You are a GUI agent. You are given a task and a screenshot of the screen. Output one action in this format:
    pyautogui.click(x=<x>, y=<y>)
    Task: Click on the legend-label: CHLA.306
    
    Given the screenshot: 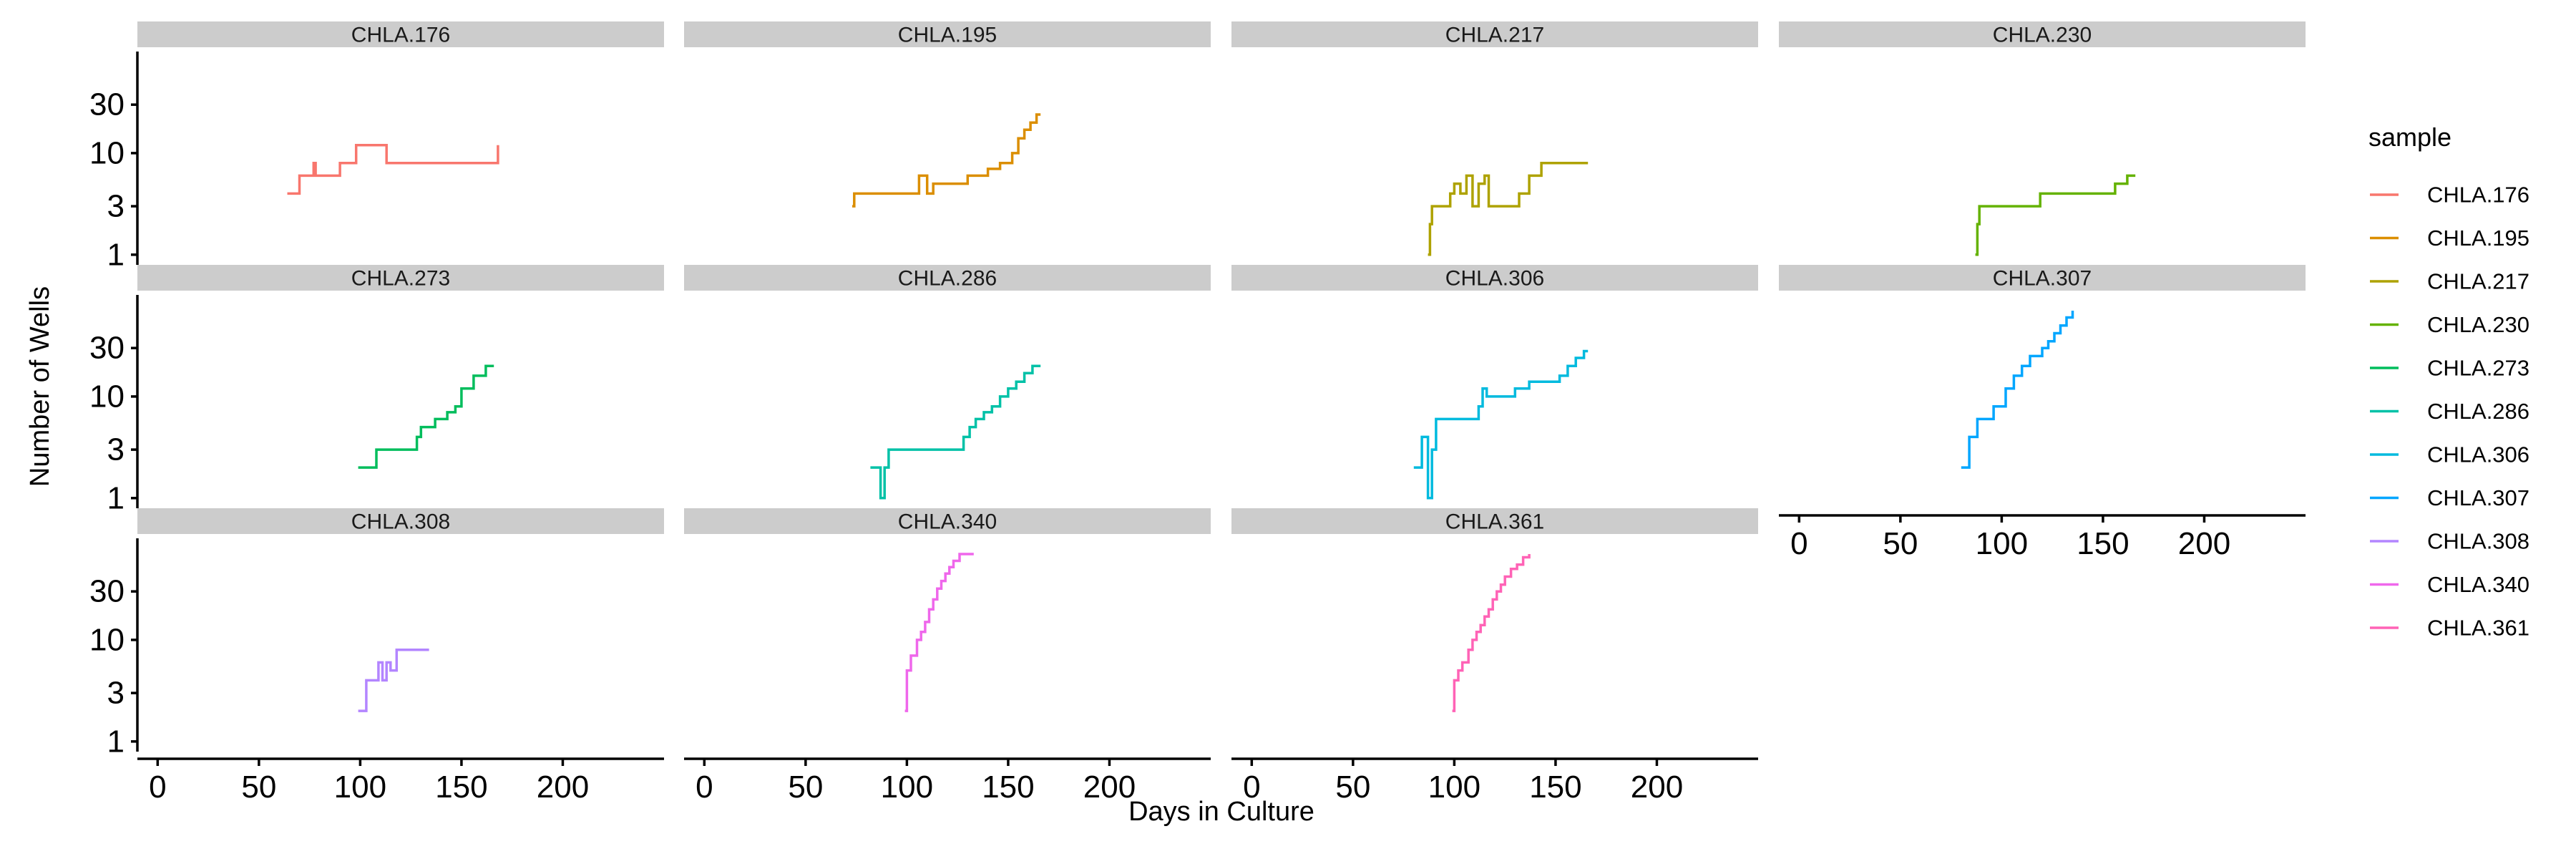 What is the action you would take?
    pyautogui.click(x=2478, y=454)
    